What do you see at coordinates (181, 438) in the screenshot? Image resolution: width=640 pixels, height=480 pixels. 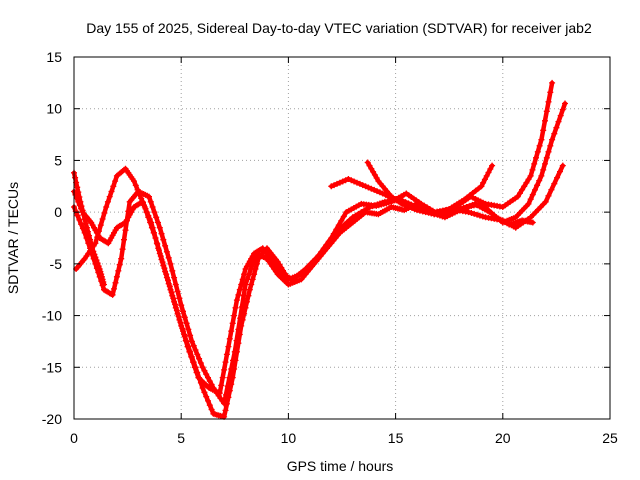 I see `x-tick-label: 5` at bounding box center [181, 438].